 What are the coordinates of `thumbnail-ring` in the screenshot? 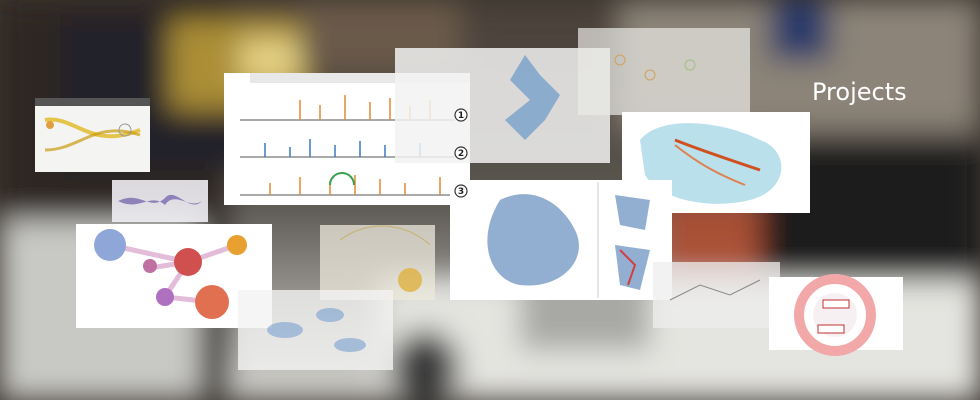 It's located at (836, 315).